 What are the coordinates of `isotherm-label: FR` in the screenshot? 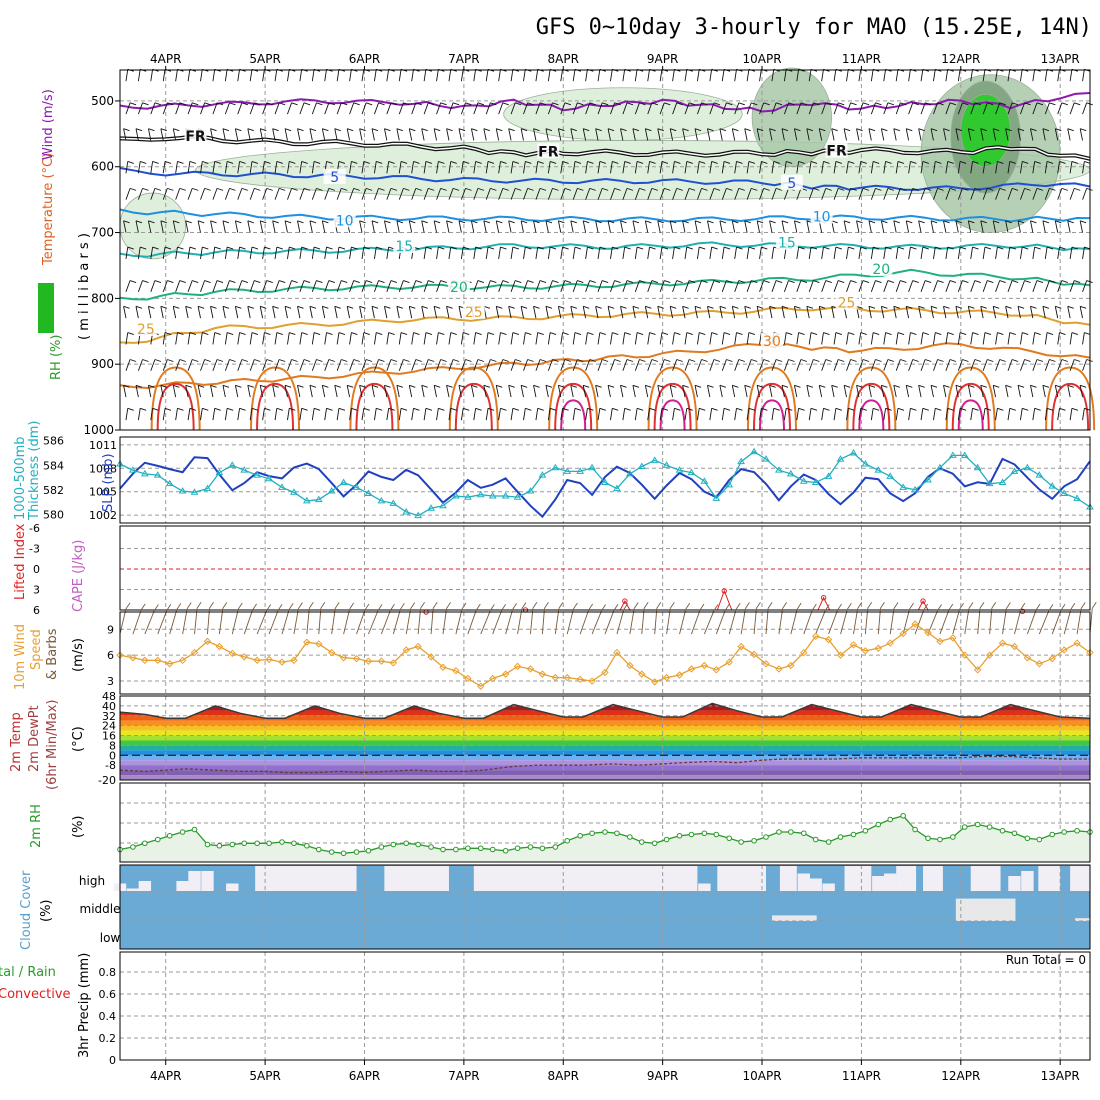 It's located at (195, 137).